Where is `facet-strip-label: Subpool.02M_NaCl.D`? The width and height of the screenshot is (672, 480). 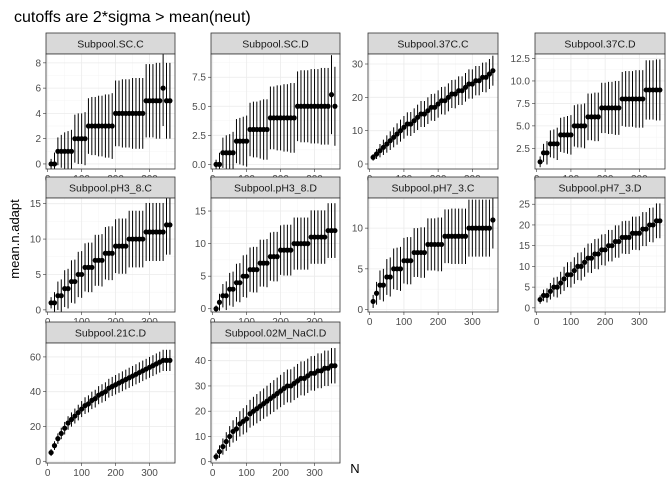 facet-strip-label: Subpool.02M_NaCl.D is located at coordinates (276, 334).